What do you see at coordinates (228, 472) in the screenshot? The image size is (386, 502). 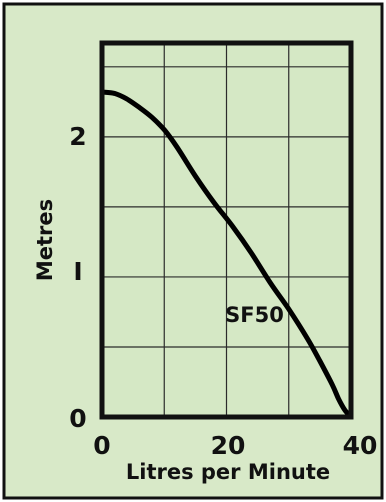 I see `x-axis-title: Litres per Minute` at bounding box center [228, 472].